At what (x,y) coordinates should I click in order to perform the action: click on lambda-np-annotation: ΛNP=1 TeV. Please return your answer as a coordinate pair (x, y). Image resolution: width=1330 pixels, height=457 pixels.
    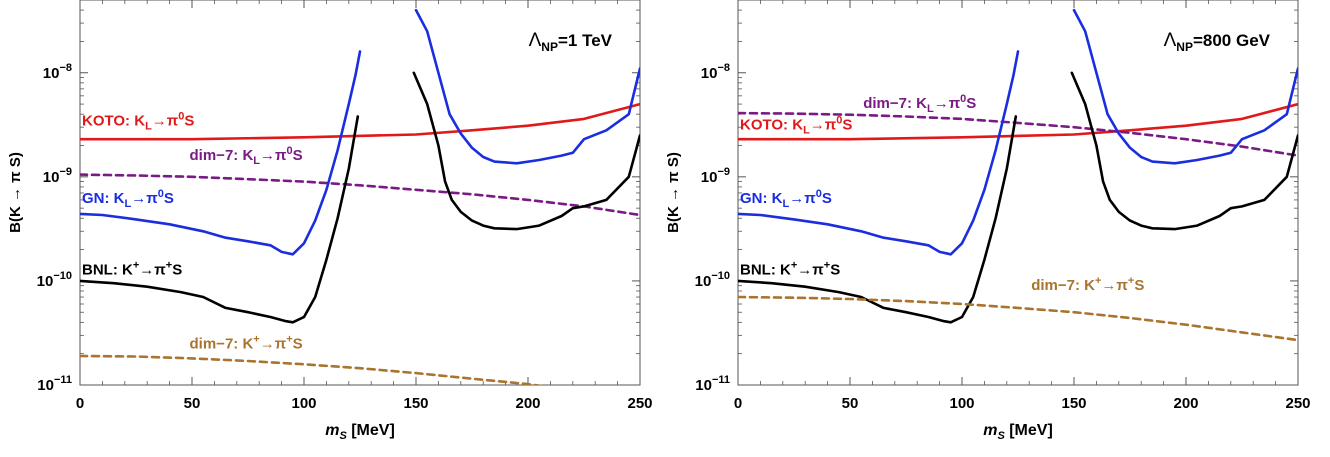
    Looking at the image, I should click on (571, 42).